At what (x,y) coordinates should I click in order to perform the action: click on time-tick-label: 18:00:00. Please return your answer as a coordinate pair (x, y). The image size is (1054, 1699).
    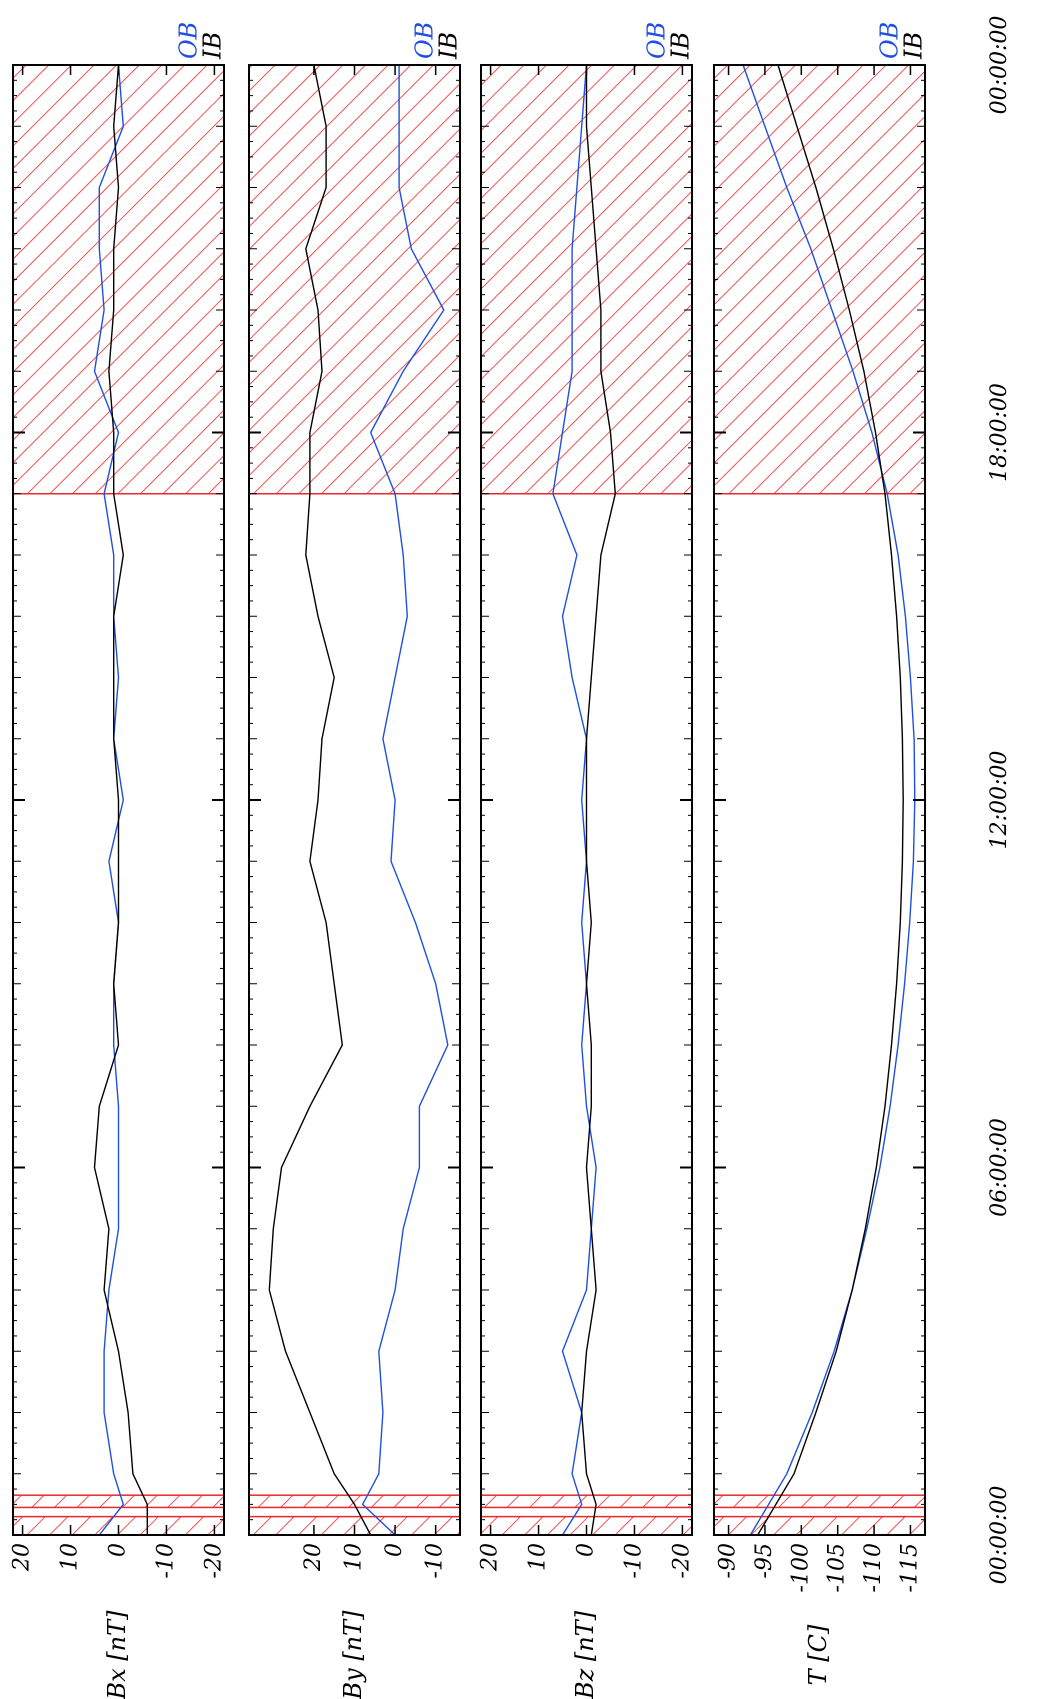
    Looking at the image, I should click on (999, 432).